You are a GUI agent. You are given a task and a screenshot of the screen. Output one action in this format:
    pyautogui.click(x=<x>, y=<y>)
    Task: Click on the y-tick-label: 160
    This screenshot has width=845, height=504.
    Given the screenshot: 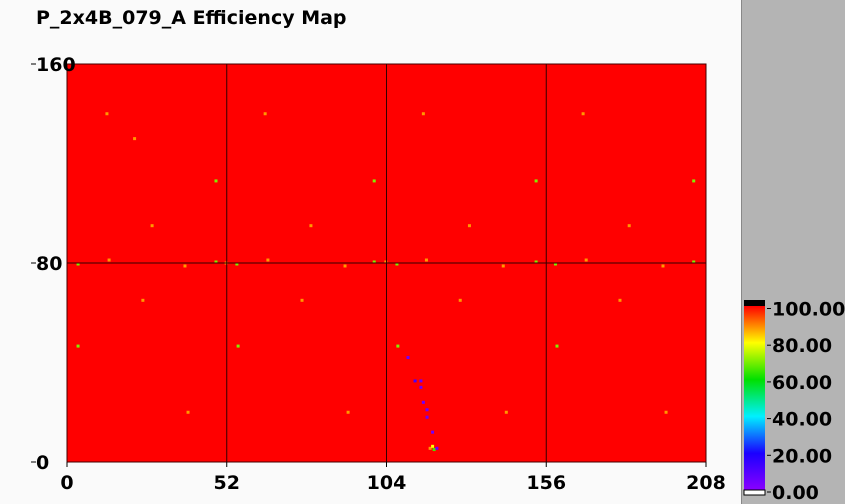 What is the action you would take?
    pyautogui.click(x=56, y=65)
    